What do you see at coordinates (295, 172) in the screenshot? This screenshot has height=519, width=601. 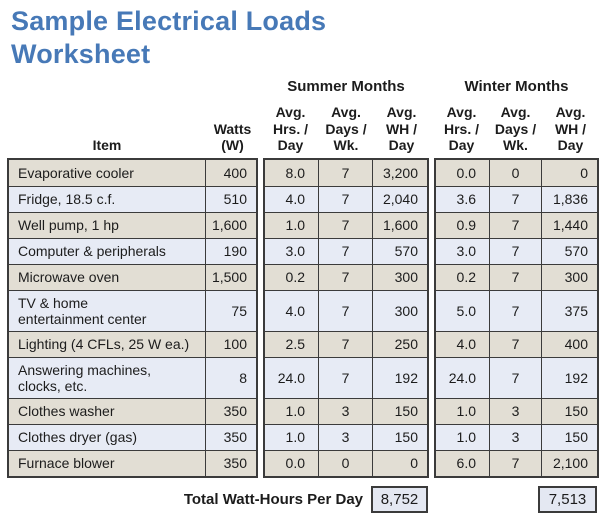 I see `summer-hrs-cell: 8.0` at bounding box center [295, 172].